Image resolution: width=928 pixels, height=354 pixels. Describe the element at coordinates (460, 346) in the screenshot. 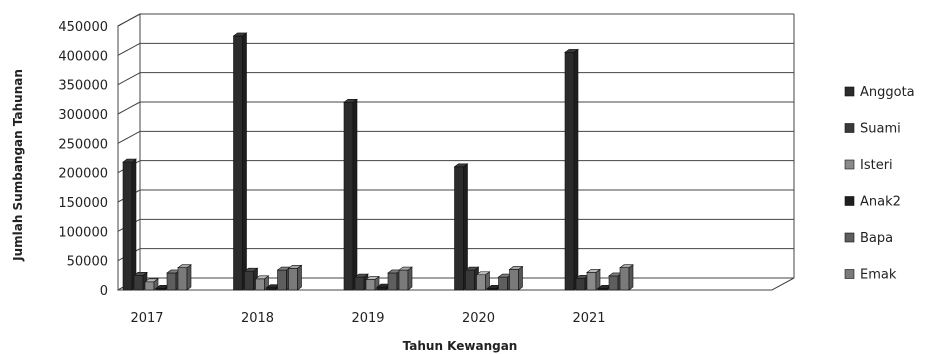

I see `x-axis-title: Tahun Kewangan` at that location.